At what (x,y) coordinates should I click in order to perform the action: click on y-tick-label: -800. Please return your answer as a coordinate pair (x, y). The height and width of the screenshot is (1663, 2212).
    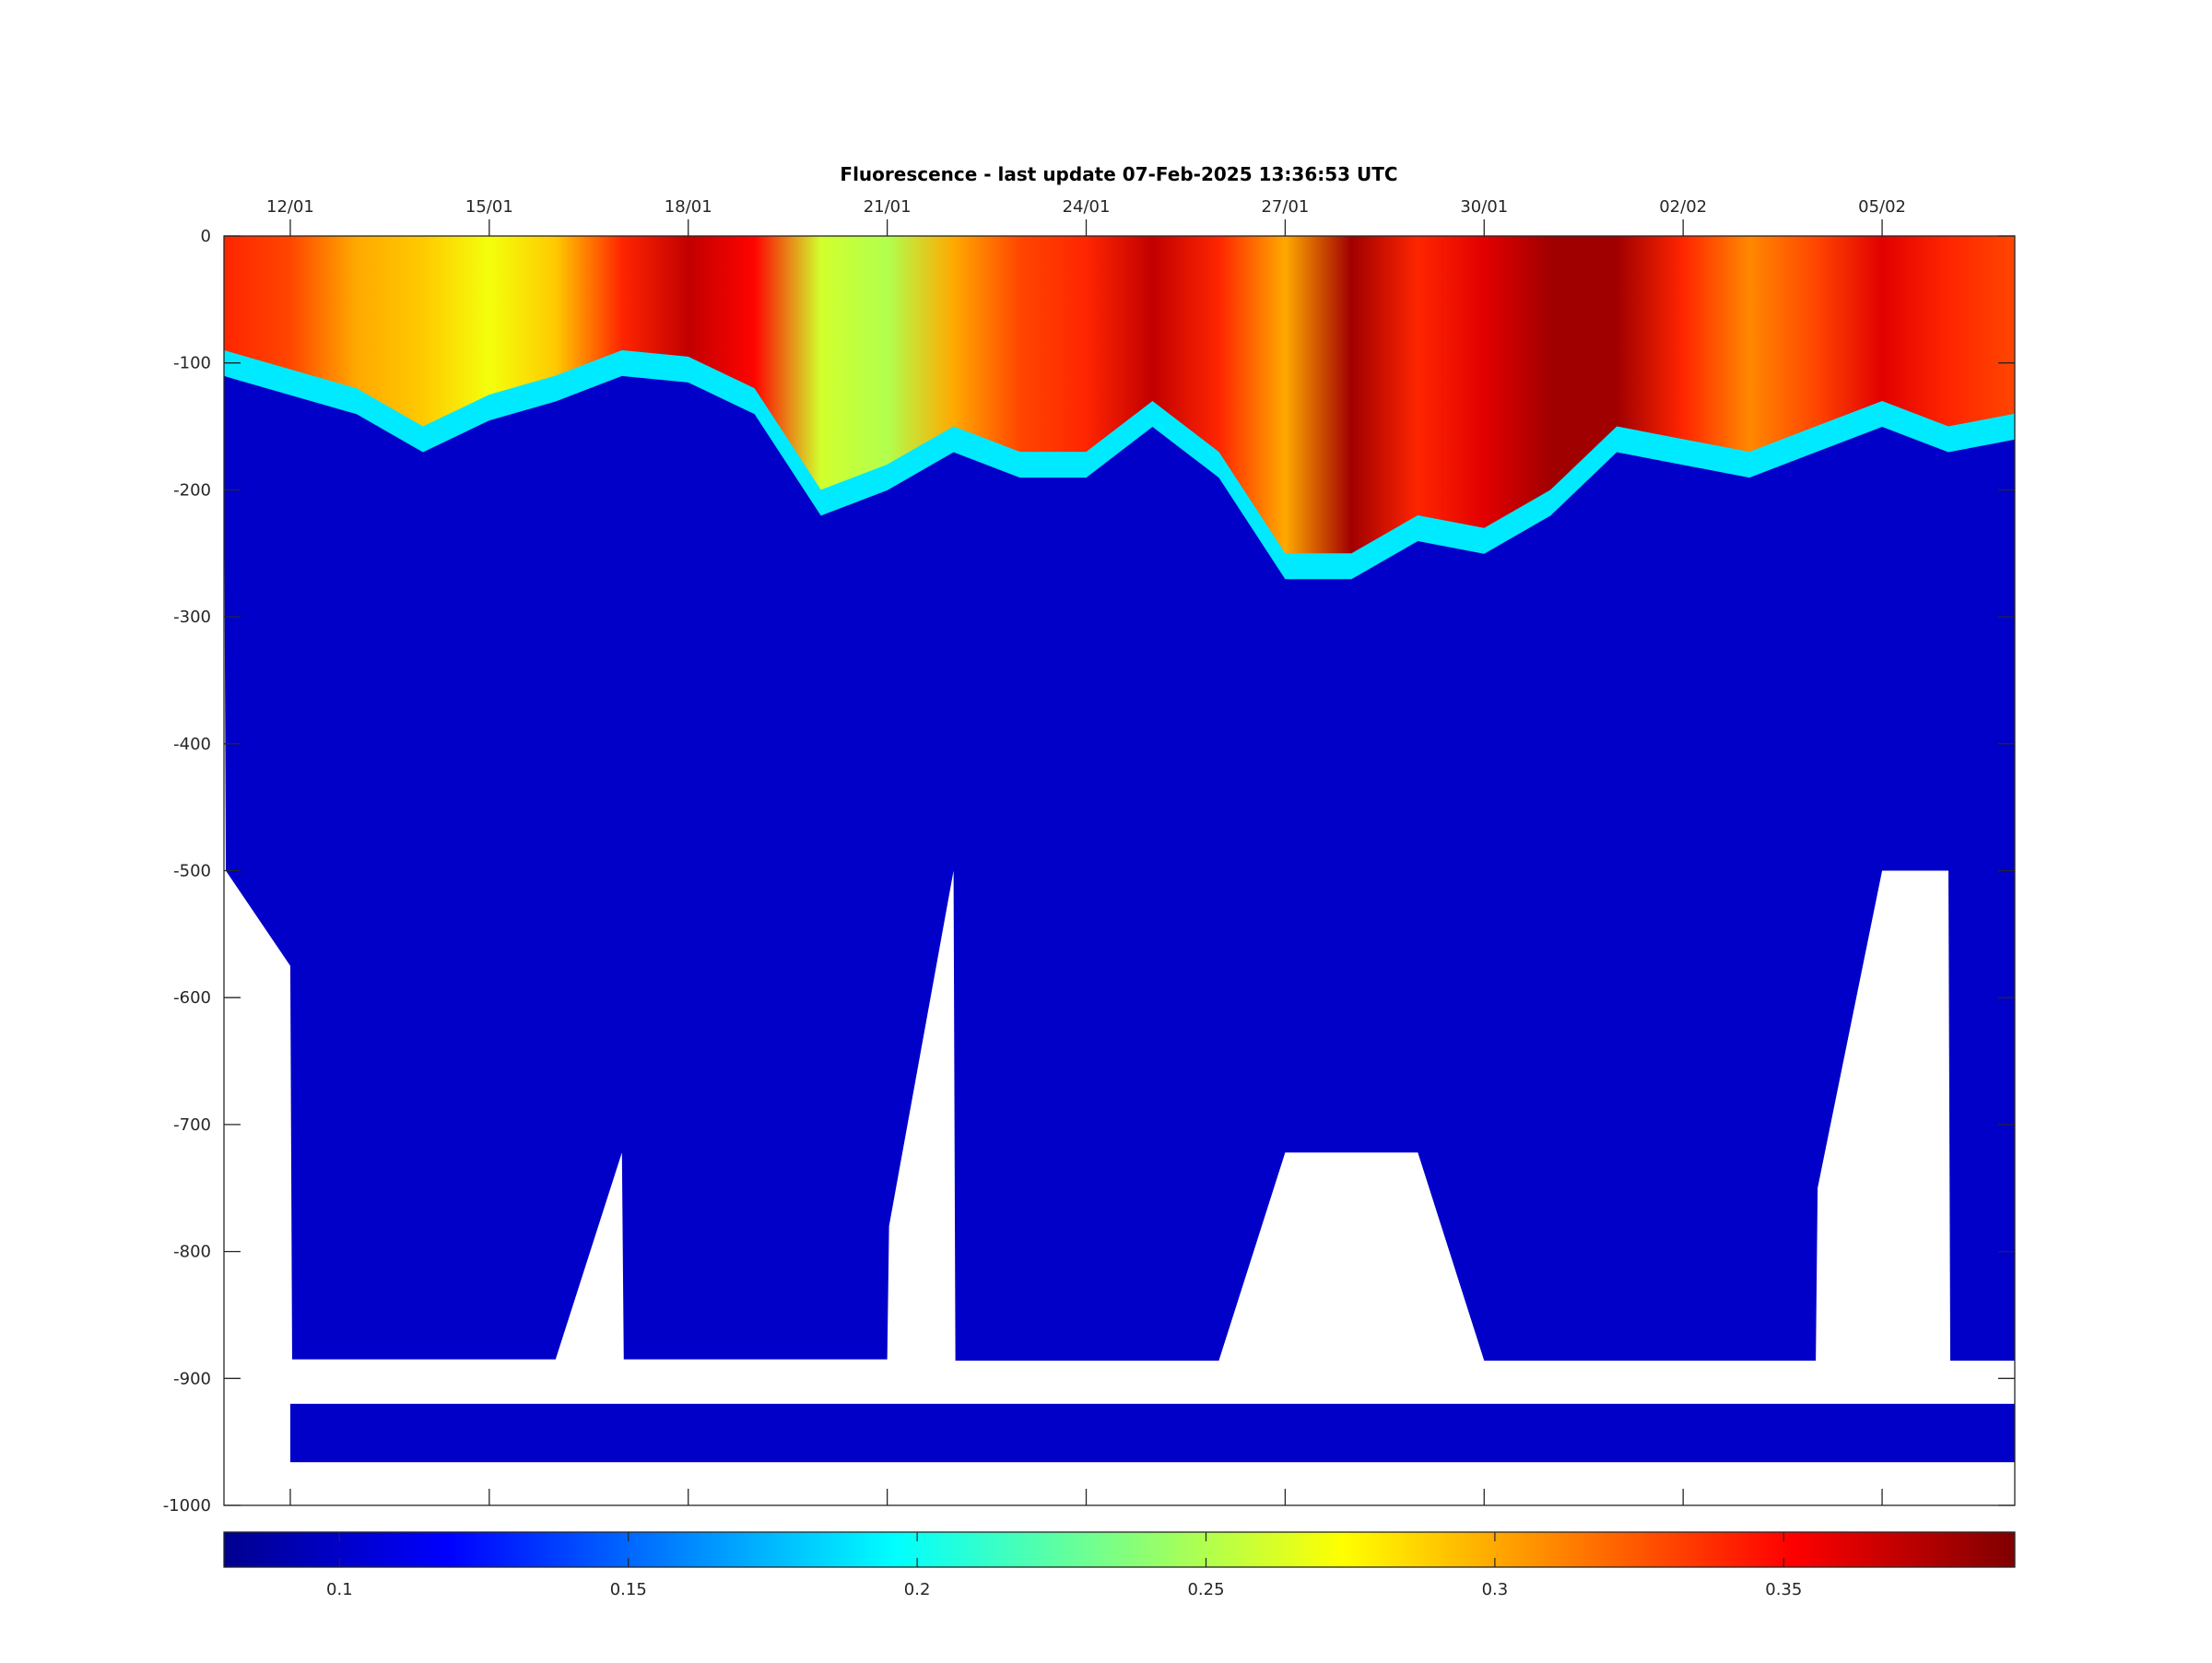
    Looking at the image, I should click on (192, 1252).